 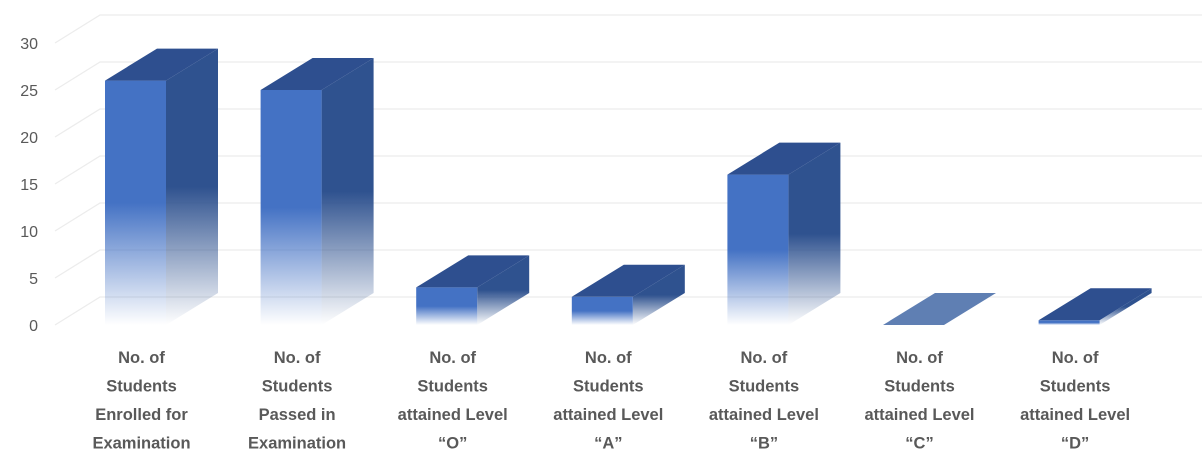 What do you see at coordinates (33, 326) in the screenshot?
I see `y-tick-label: 0` at bounding box center [33, 326].